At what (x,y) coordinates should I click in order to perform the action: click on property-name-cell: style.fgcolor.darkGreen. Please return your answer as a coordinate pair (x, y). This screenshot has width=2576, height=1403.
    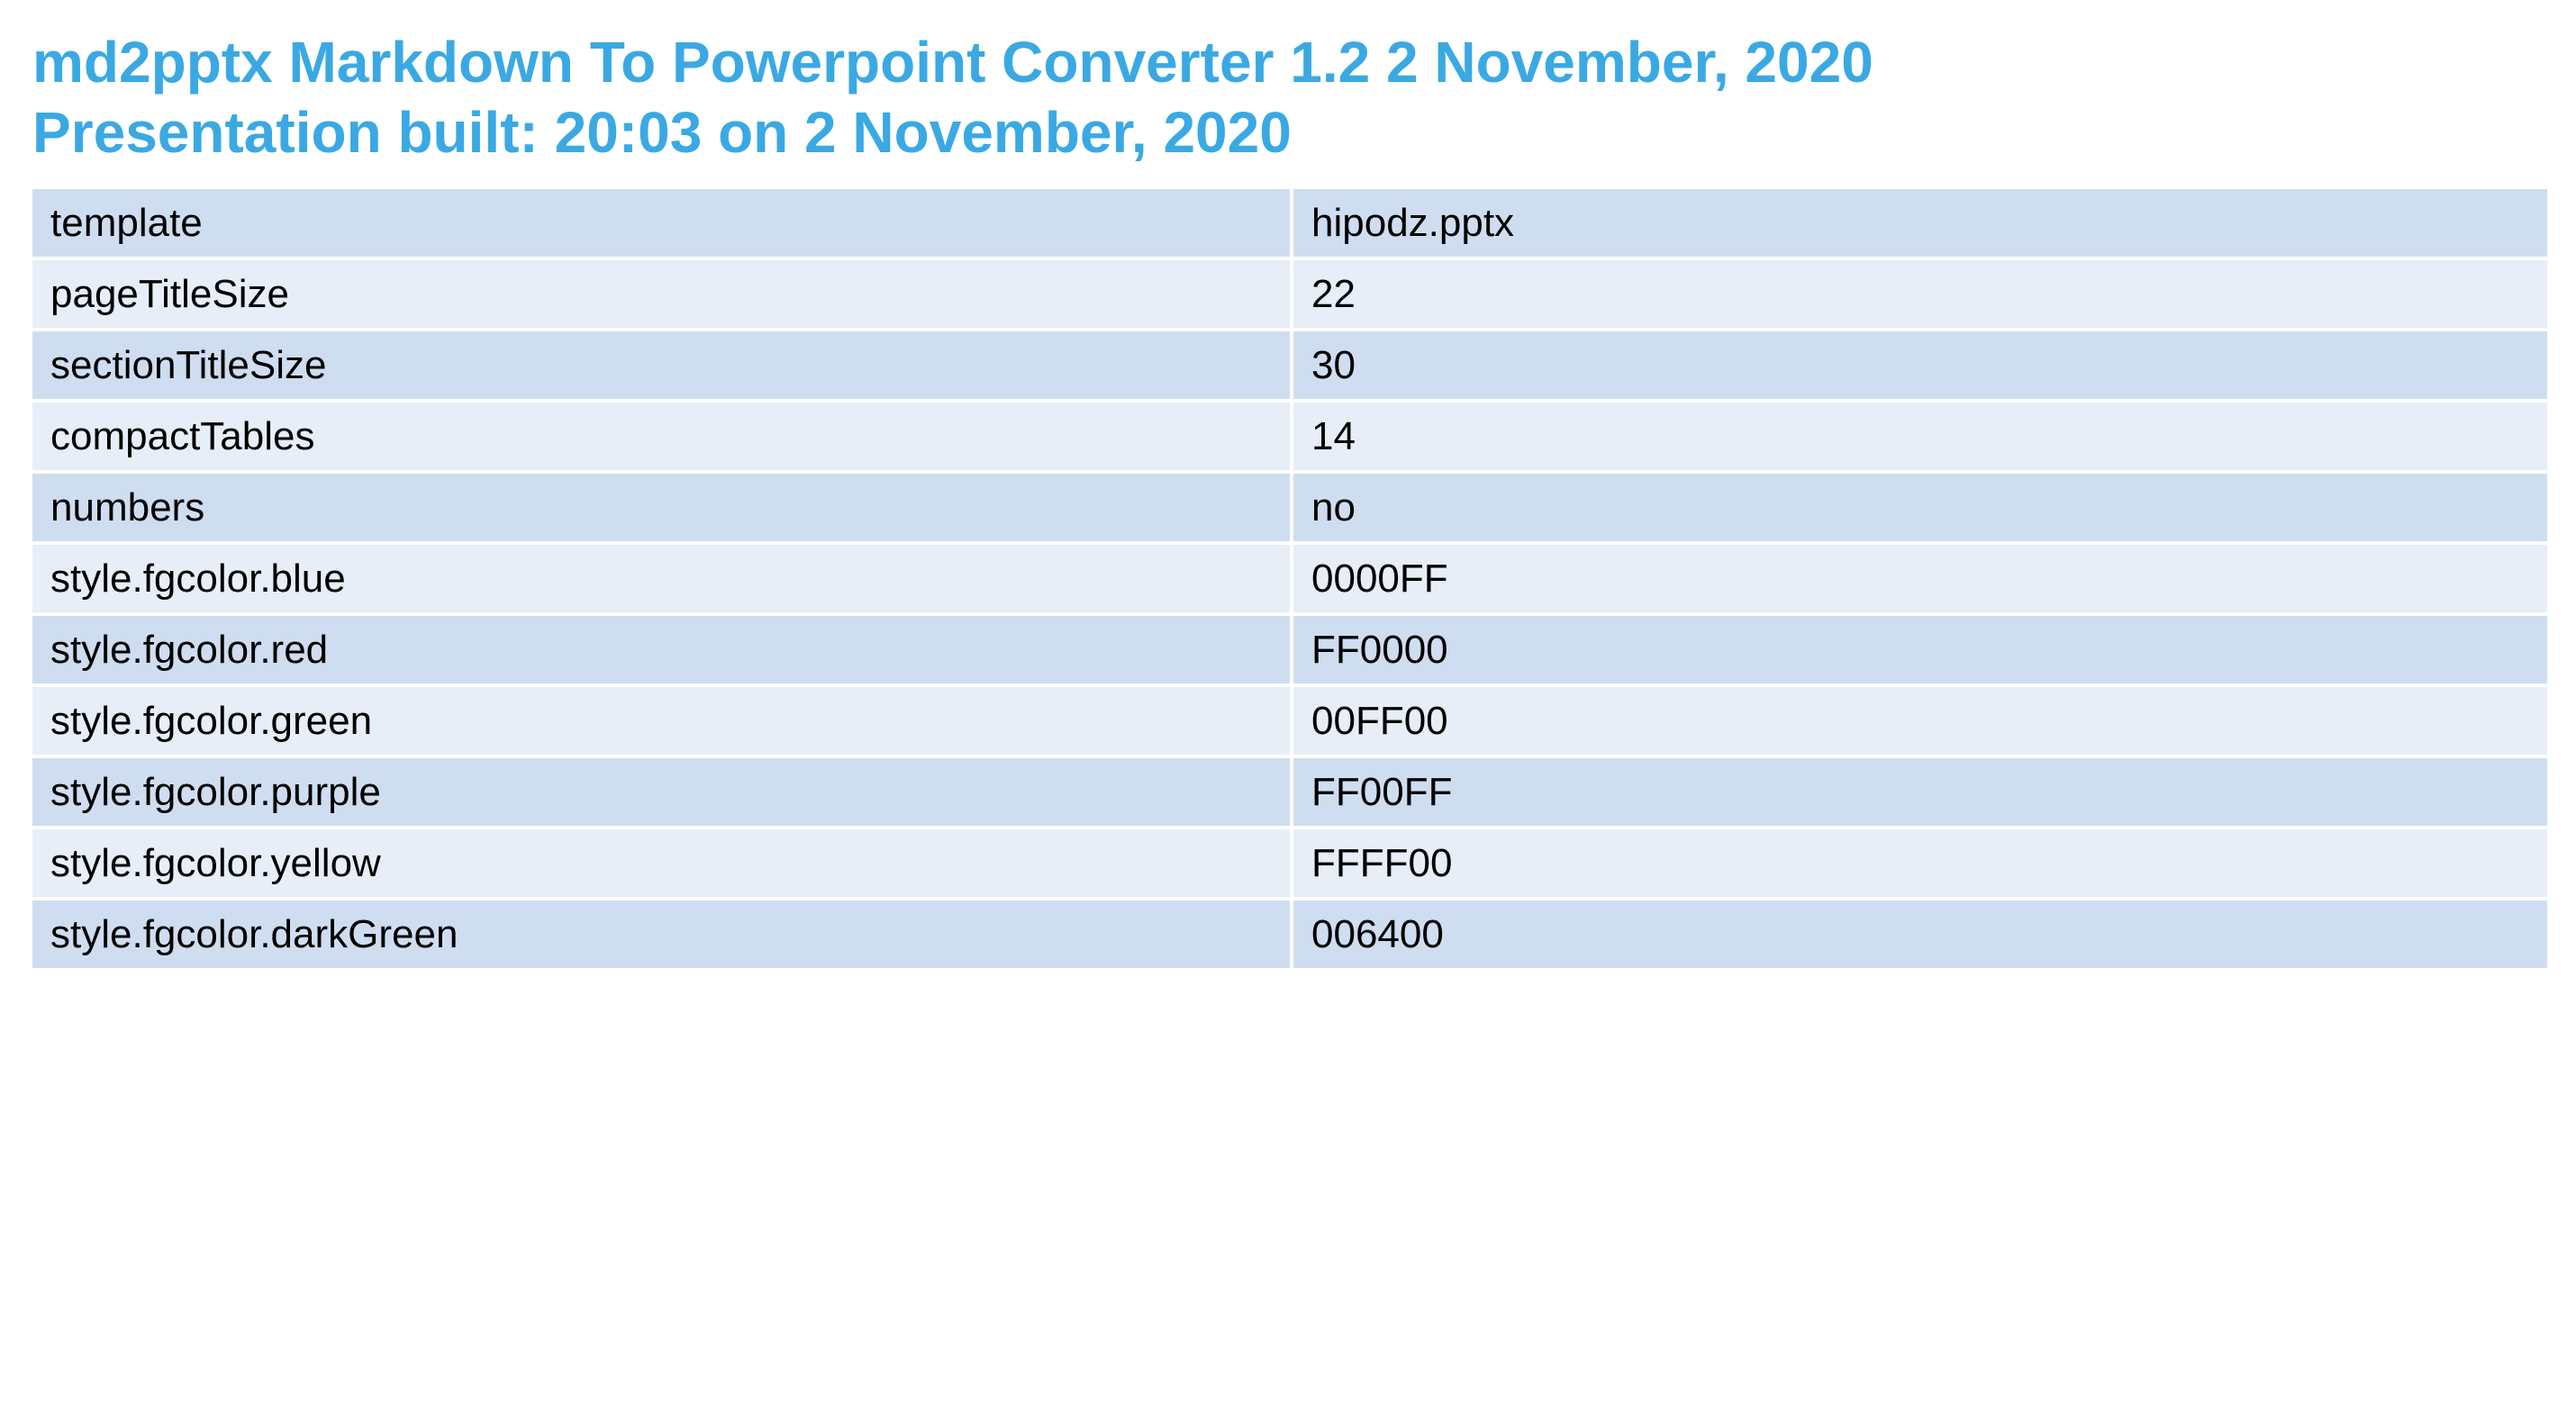
    Looking at the image, I should click on (662, 933).